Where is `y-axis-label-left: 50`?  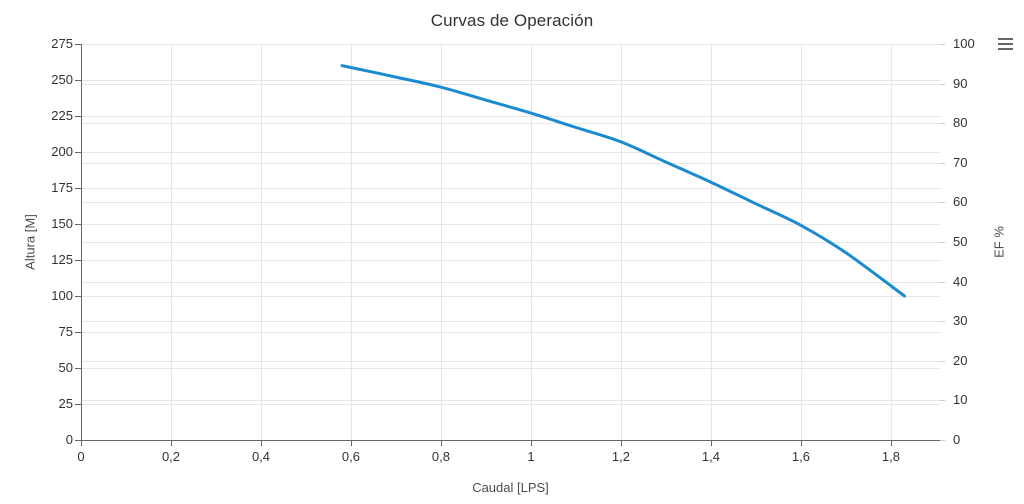 y-axis-label-left: 50 is located at coordinates (65, 367).